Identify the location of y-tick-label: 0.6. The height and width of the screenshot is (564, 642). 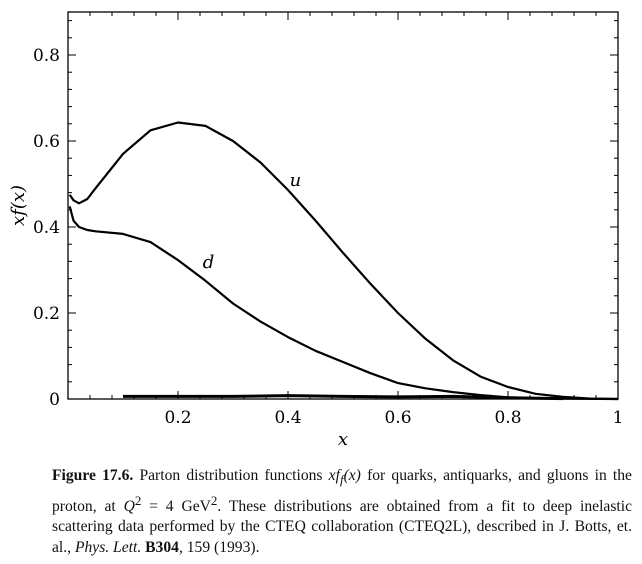
(46, 142).